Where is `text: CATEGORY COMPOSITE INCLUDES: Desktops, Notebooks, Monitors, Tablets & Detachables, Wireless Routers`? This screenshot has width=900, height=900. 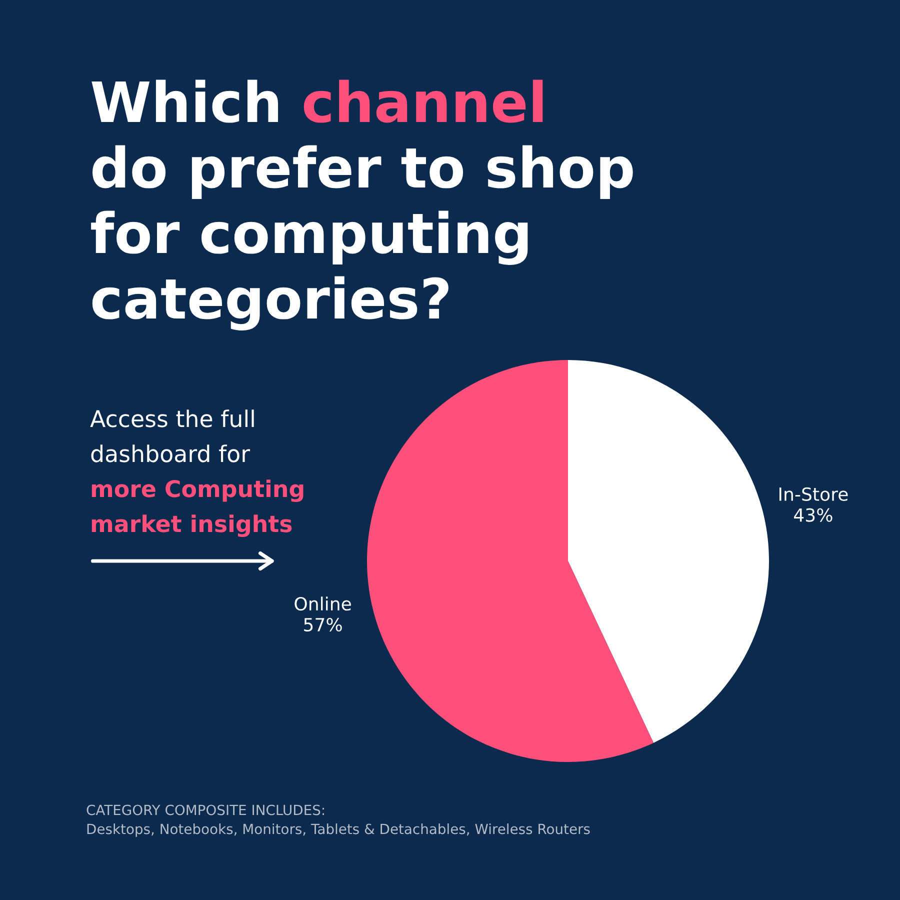 text: CATEGORY COMPOSITE INCLUDES: Desktops, Notebooks, Monitors, Tablets & Detachables, Wireless Routers is located at coordinates (338, 820).